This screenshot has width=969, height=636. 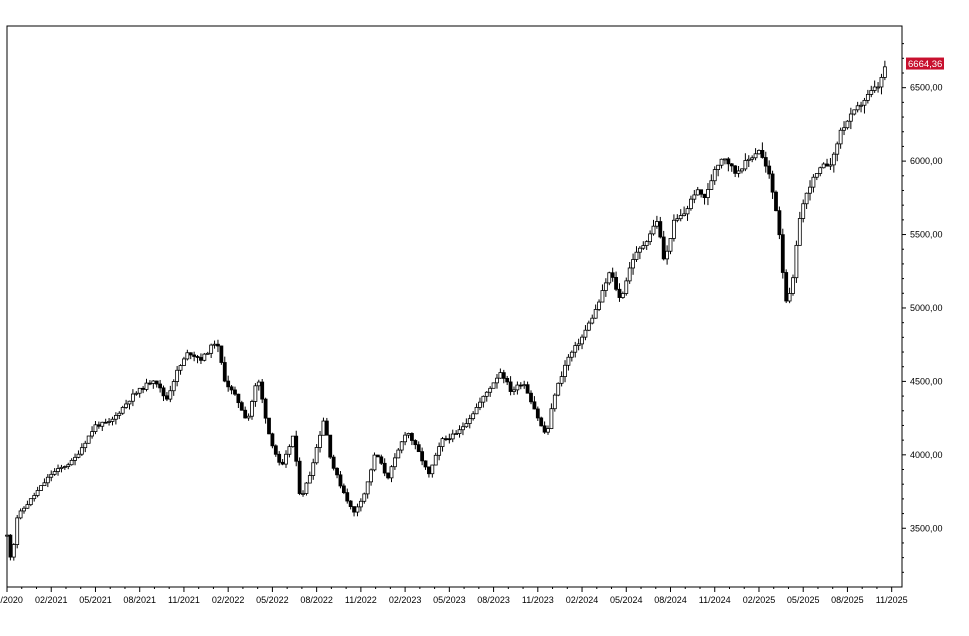 What do you see at coordinates (715, 600) in the screenshot?
I see `x-tick-label: 11/2024` at bounding box center [715, 600].